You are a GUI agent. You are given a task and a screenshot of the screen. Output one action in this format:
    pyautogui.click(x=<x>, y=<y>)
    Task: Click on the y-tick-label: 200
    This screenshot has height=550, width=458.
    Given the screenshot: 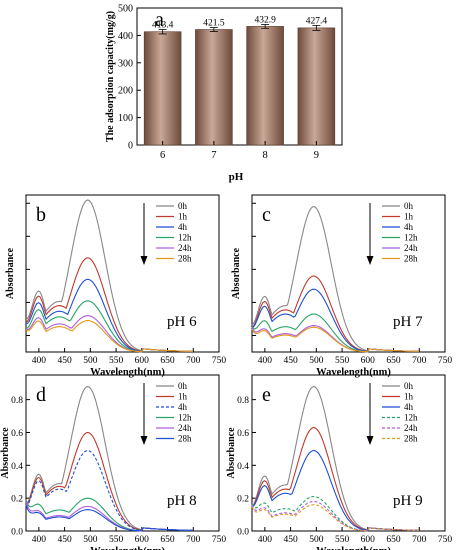 What is the action you would take?
    pyautogui.click(x=125, y=91)
    